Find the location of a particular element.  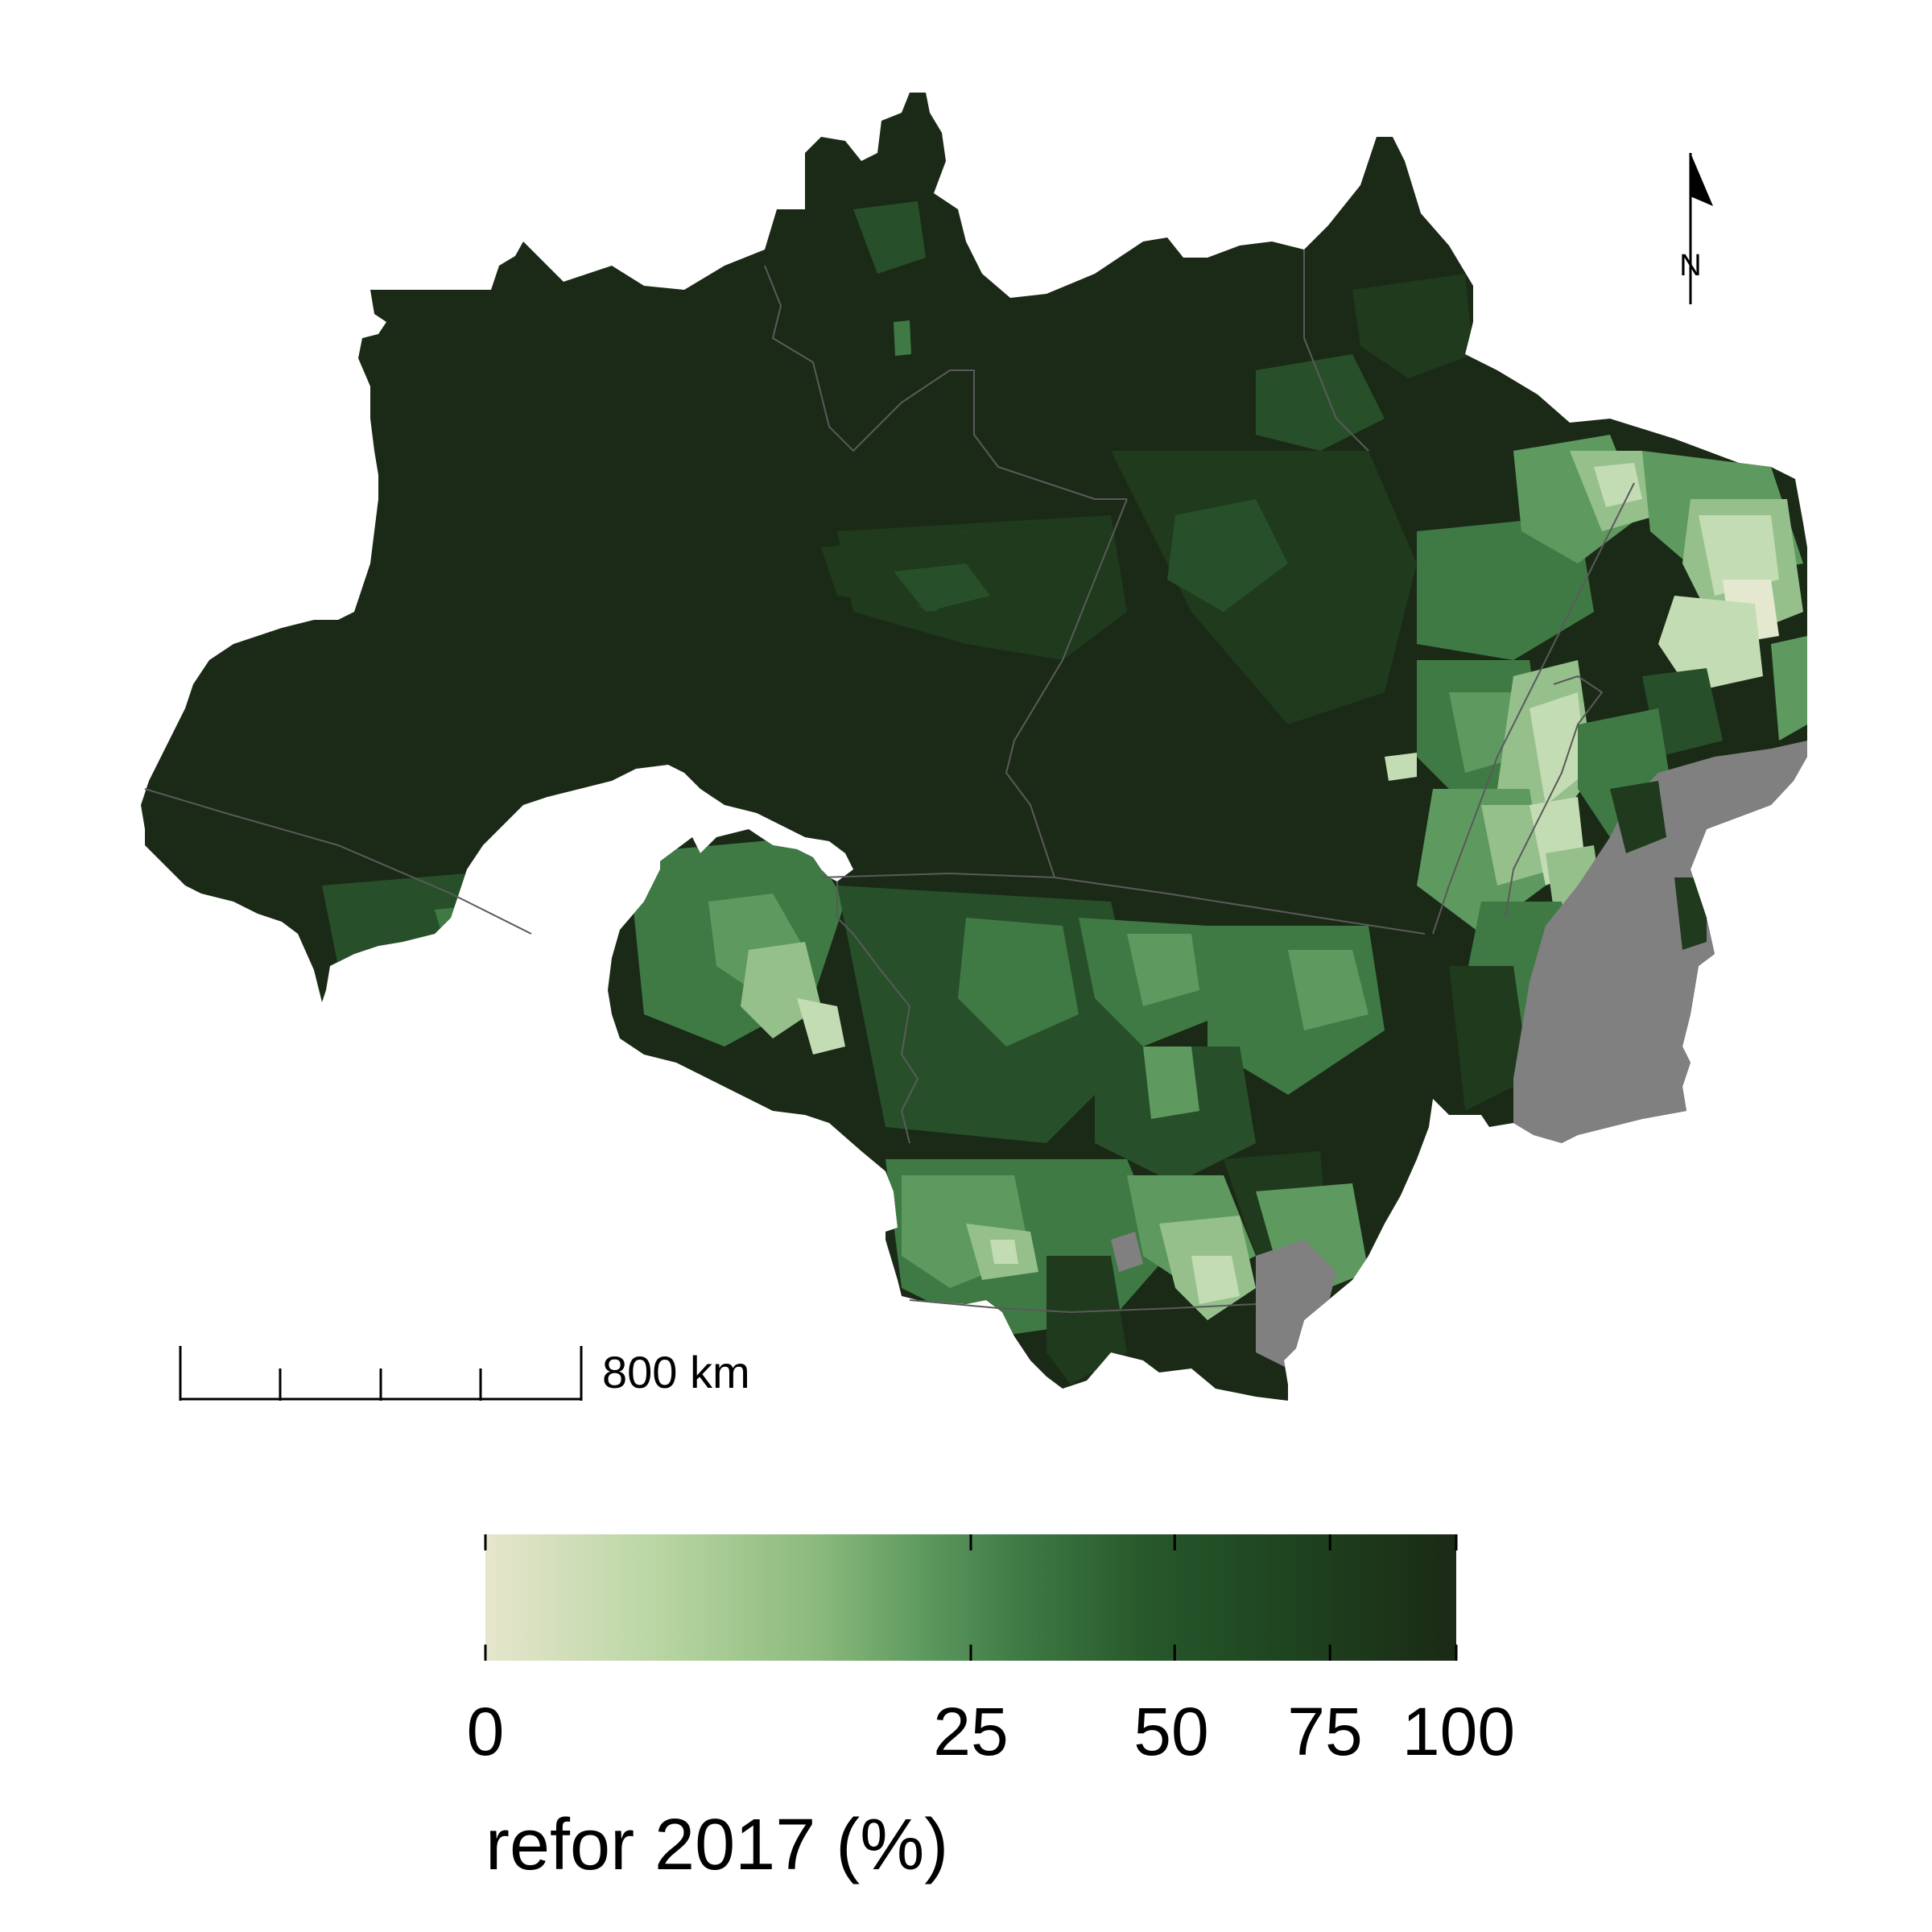

patch-para-mid2 is located at coordinates (1227, 555).